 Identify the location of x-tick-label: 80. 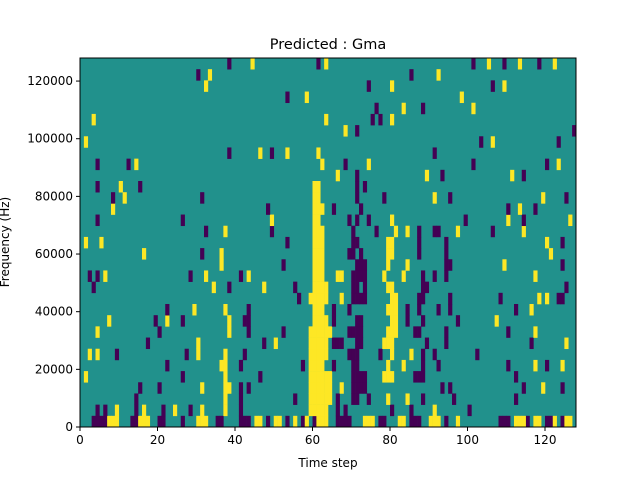
(389, 440).